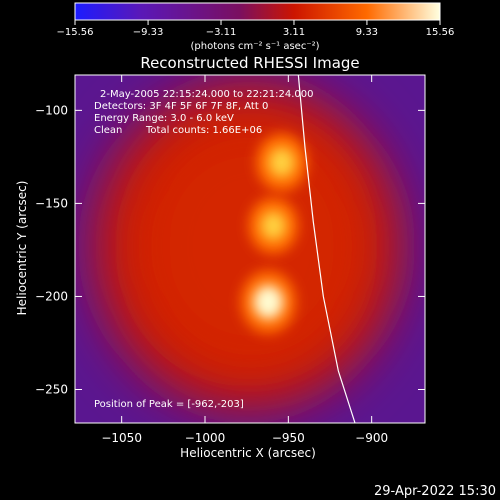  I want to click on y-axis-label: Heliocentric Y (arcsec), so click(22, 248).